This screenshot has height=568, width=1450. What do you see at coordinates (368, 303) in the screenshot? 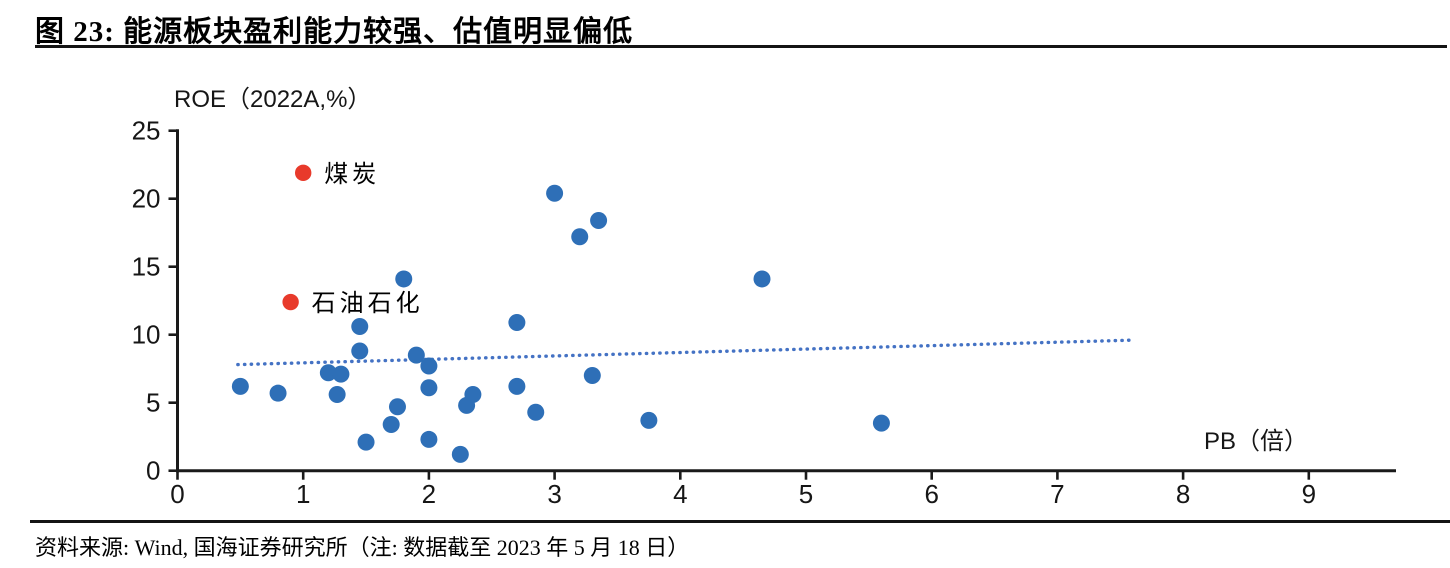
I see `energy-point-label: 石油石化` at bounding box center [368, 303].